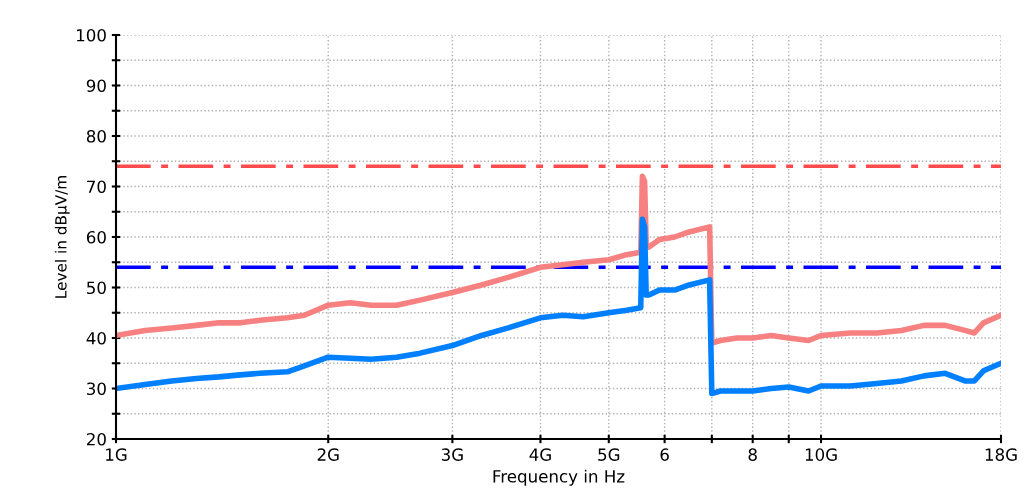 The width and height of the screenshot is (1032, 499). I want to click on y-tick-label: 80, so click(96, 136).